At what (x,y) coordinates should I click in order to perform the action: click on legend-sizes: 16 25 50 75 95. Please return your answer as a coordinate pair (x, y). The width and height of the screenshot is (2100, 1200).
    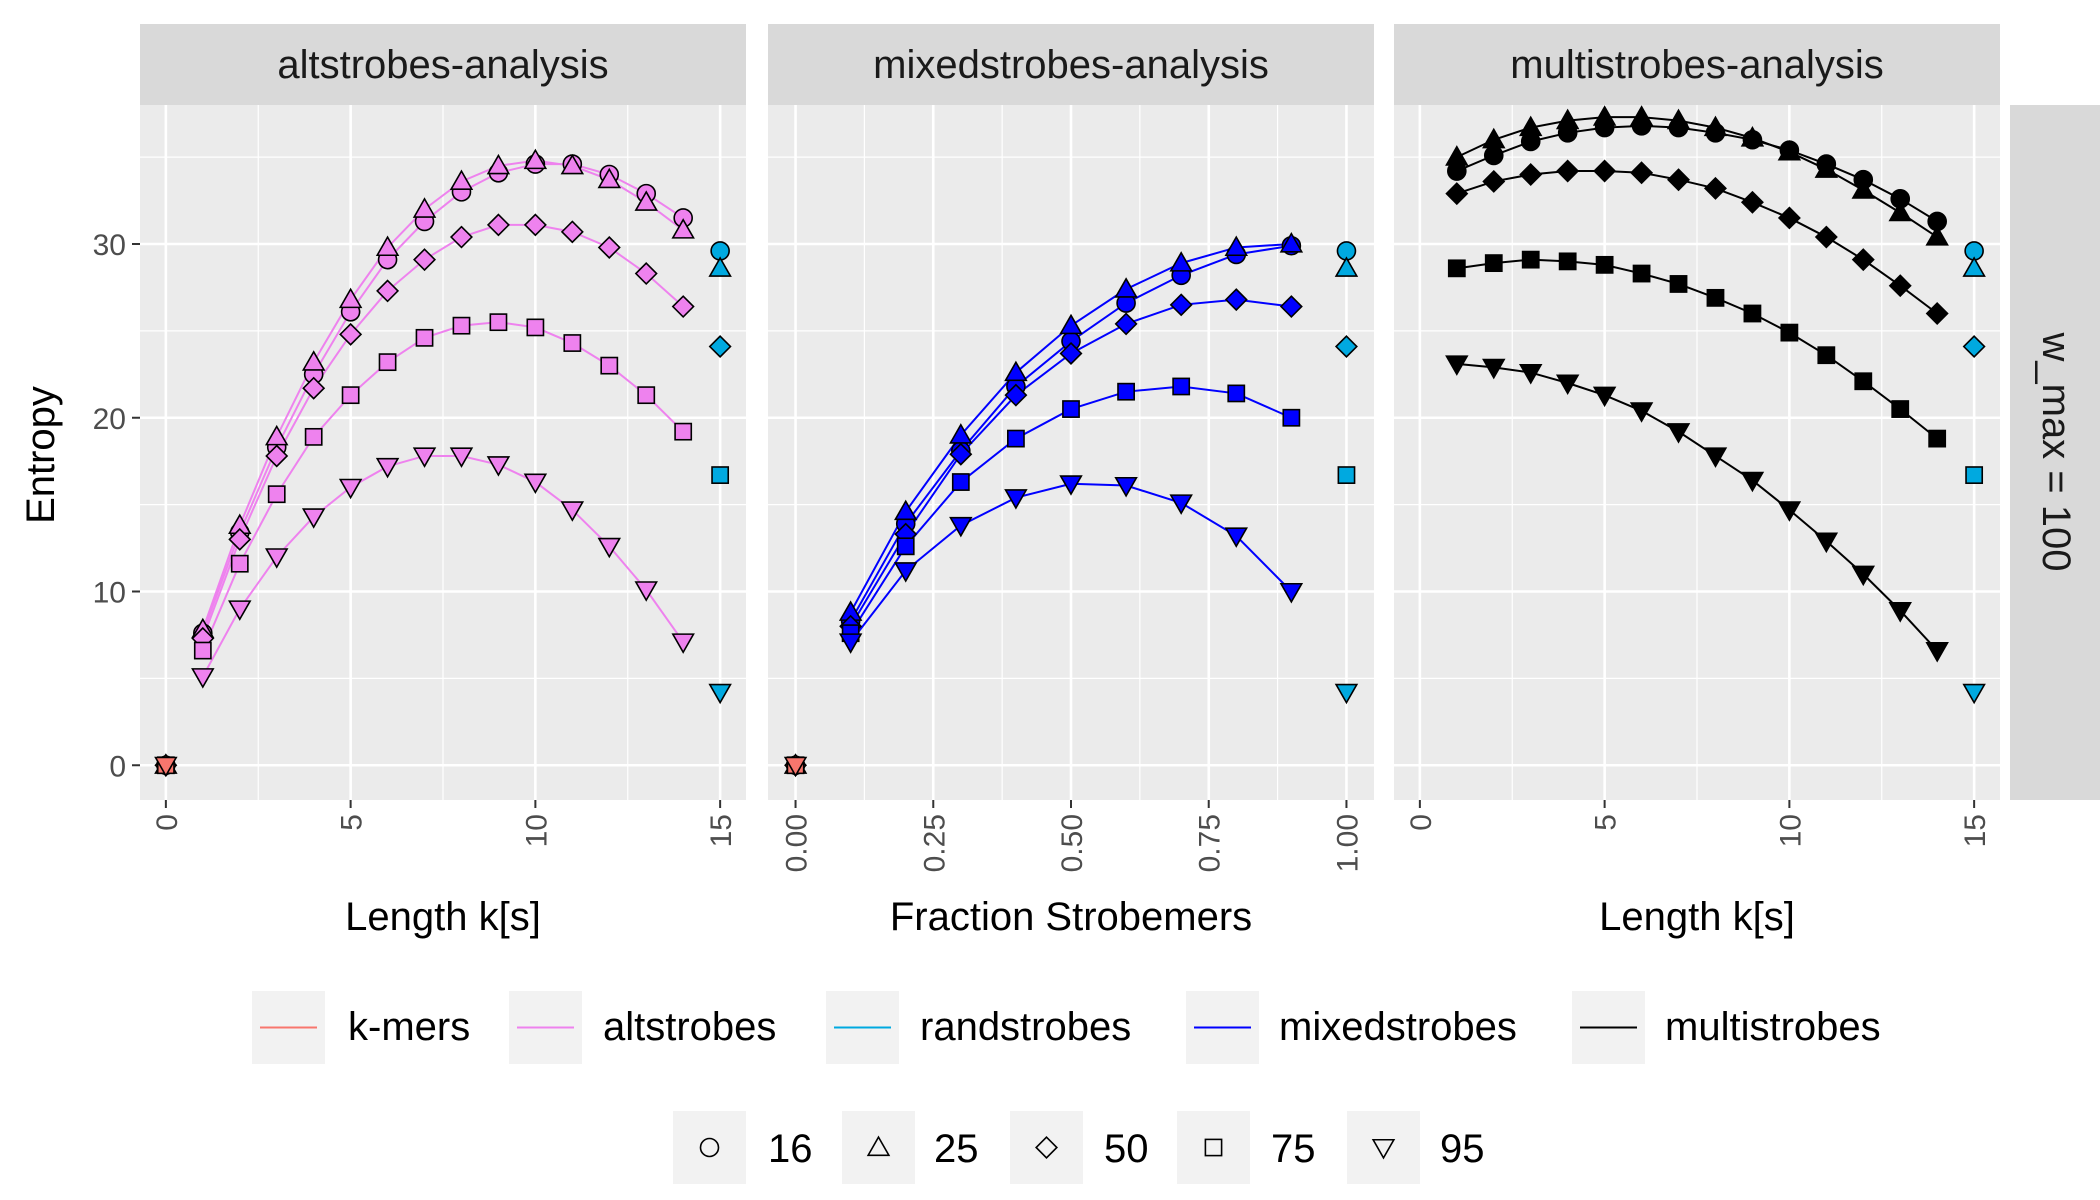
    Looking at the image, I should click on (1079, 1147).